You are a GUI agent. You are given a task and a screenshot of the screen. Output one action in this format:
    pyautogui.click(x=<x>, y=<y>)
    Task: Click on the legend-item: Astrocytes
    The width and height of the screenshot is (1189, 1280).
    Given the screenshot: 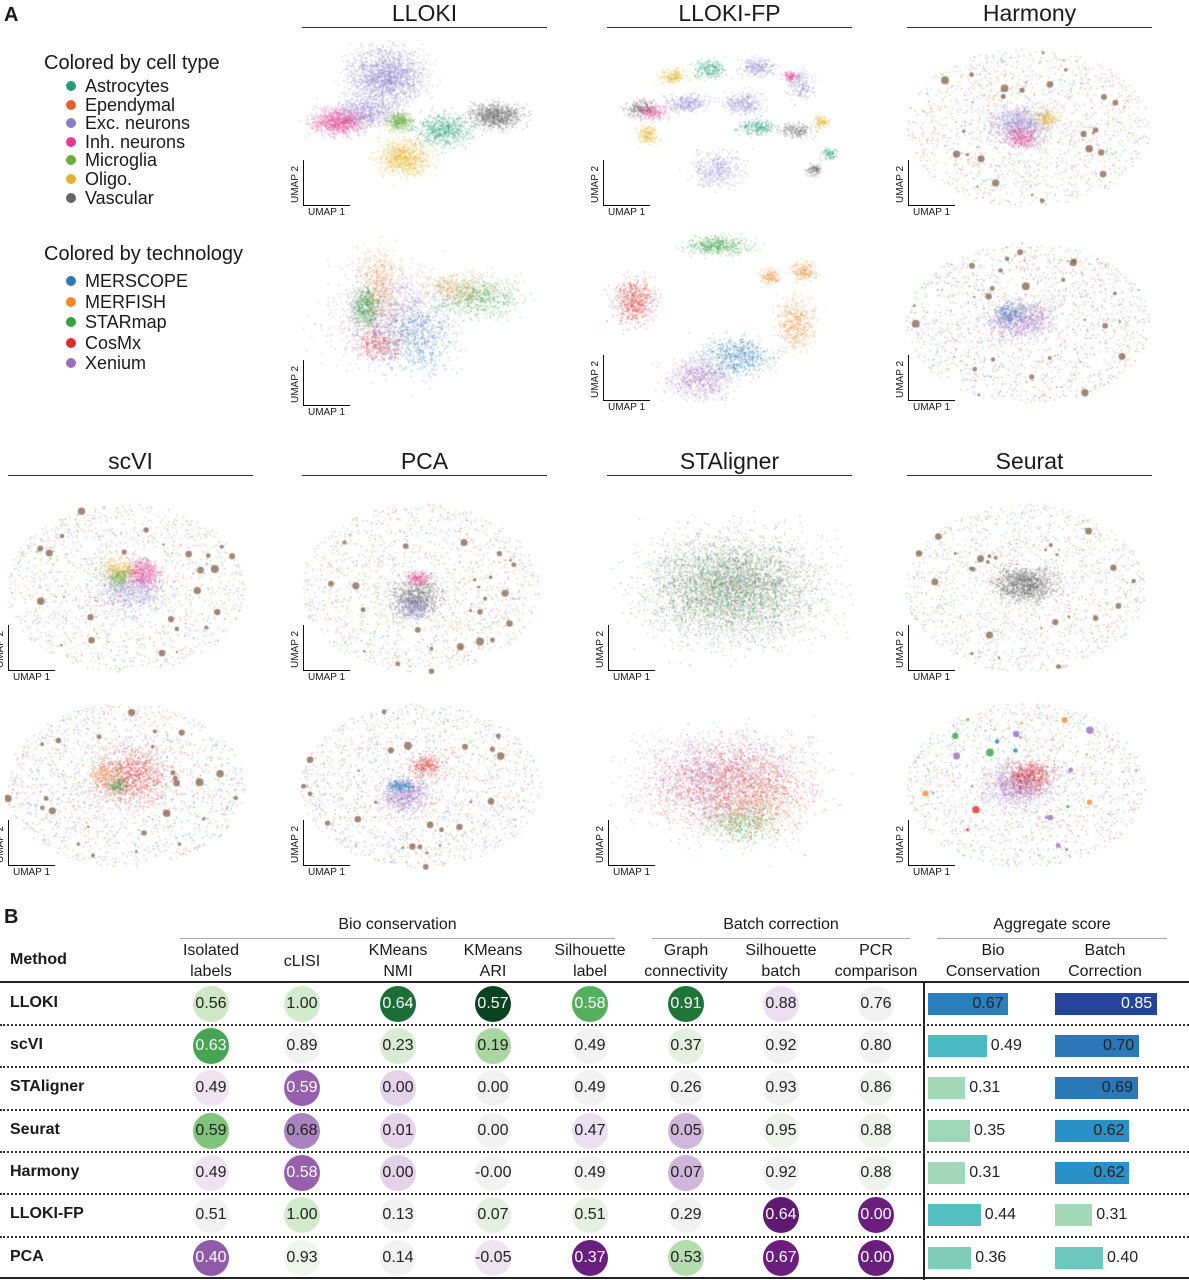 What is the action you would take?
    pyautogui.click(x=117, y=86)
    